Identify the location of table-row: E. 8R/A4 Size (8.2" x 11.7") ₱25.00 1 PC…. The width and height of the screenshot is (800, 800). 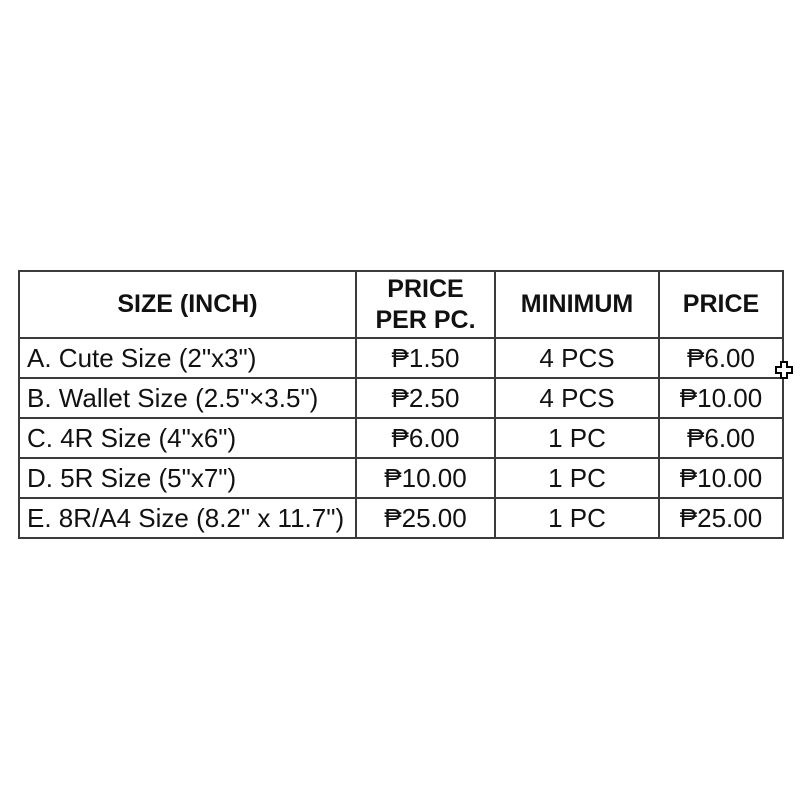
(401, 518).